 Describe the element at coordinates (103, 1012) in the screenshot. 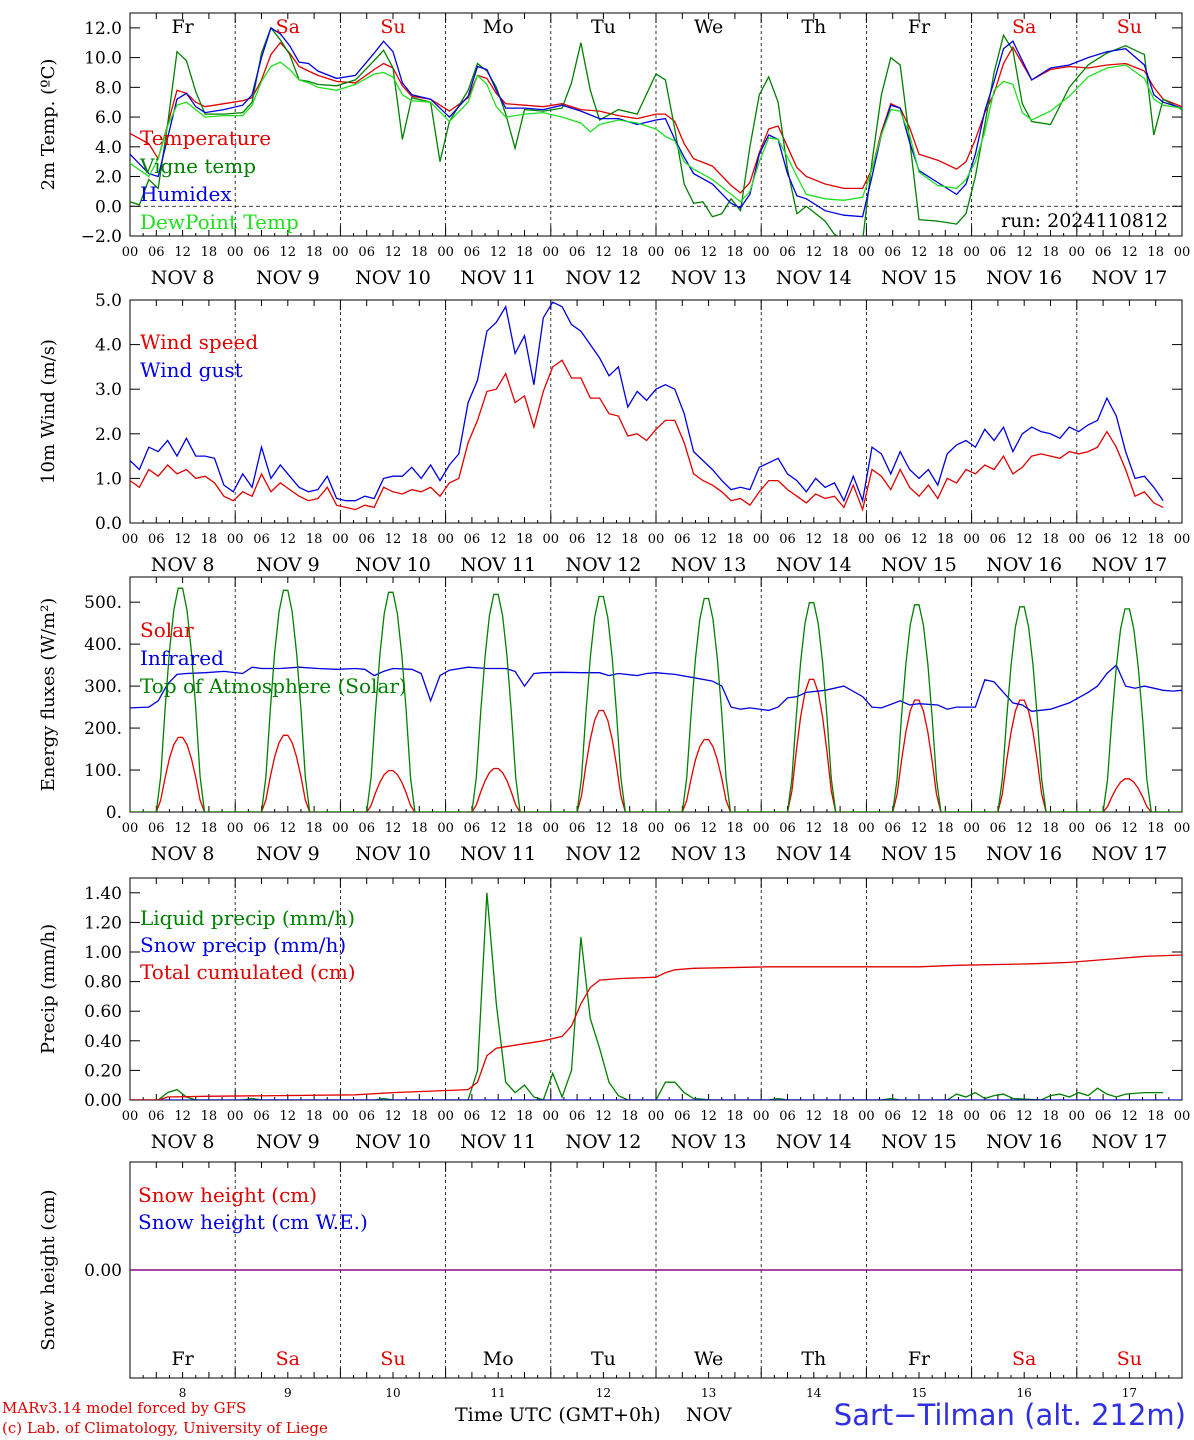

I see `y-tick-label: 0.60` at that location.